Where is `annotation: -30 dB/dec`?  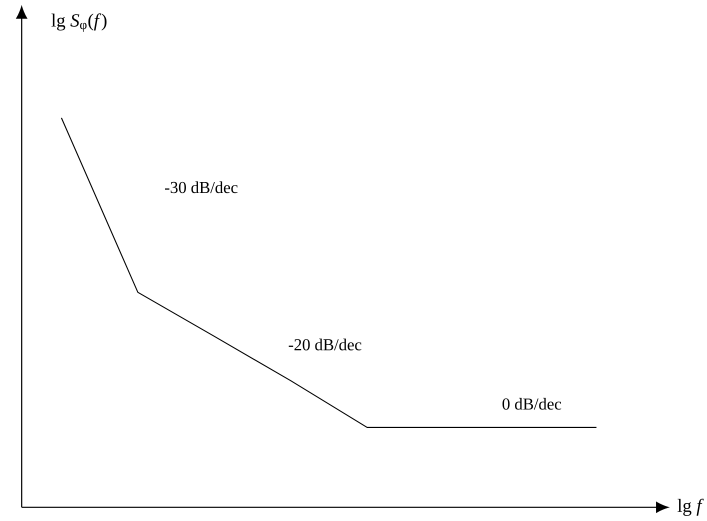 annotation: -30 dB/dec is located at coordinates (201, 187).